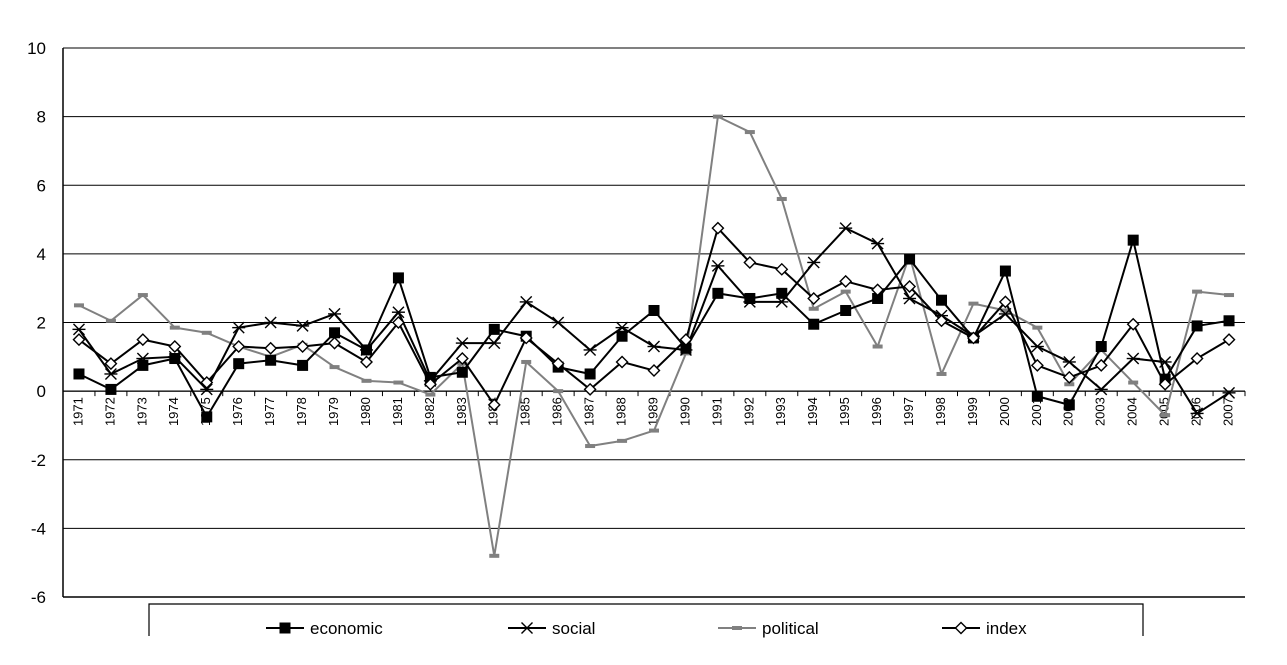 This screenshot has height=665, width=1287. I want to click on x-tick-label: 2001, so click(1036, 411).